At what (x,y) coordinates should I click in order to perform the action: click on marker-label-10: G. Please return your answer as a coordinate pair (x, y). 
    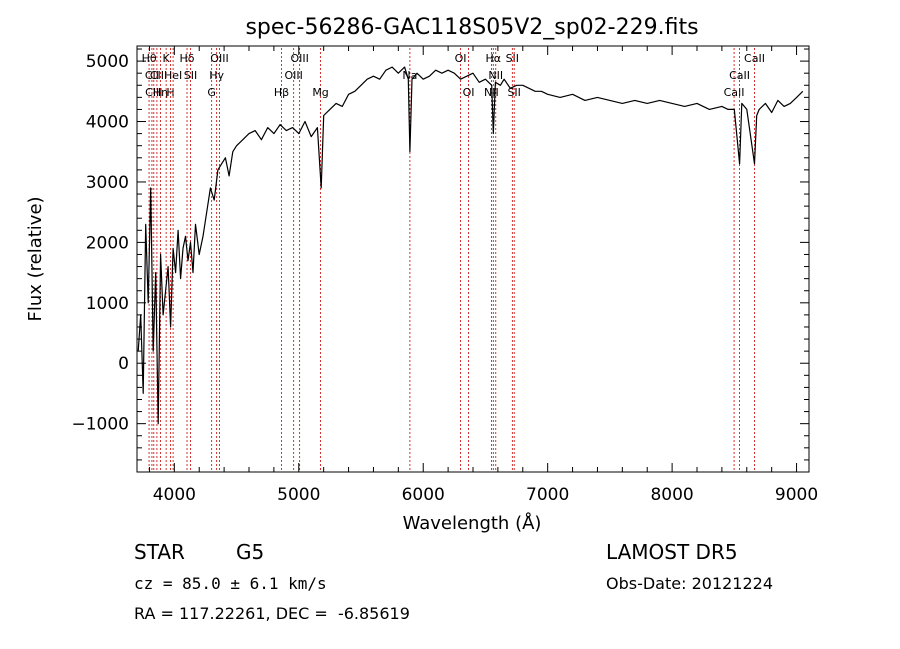
    Looking at the image, I should click on (211, 92).